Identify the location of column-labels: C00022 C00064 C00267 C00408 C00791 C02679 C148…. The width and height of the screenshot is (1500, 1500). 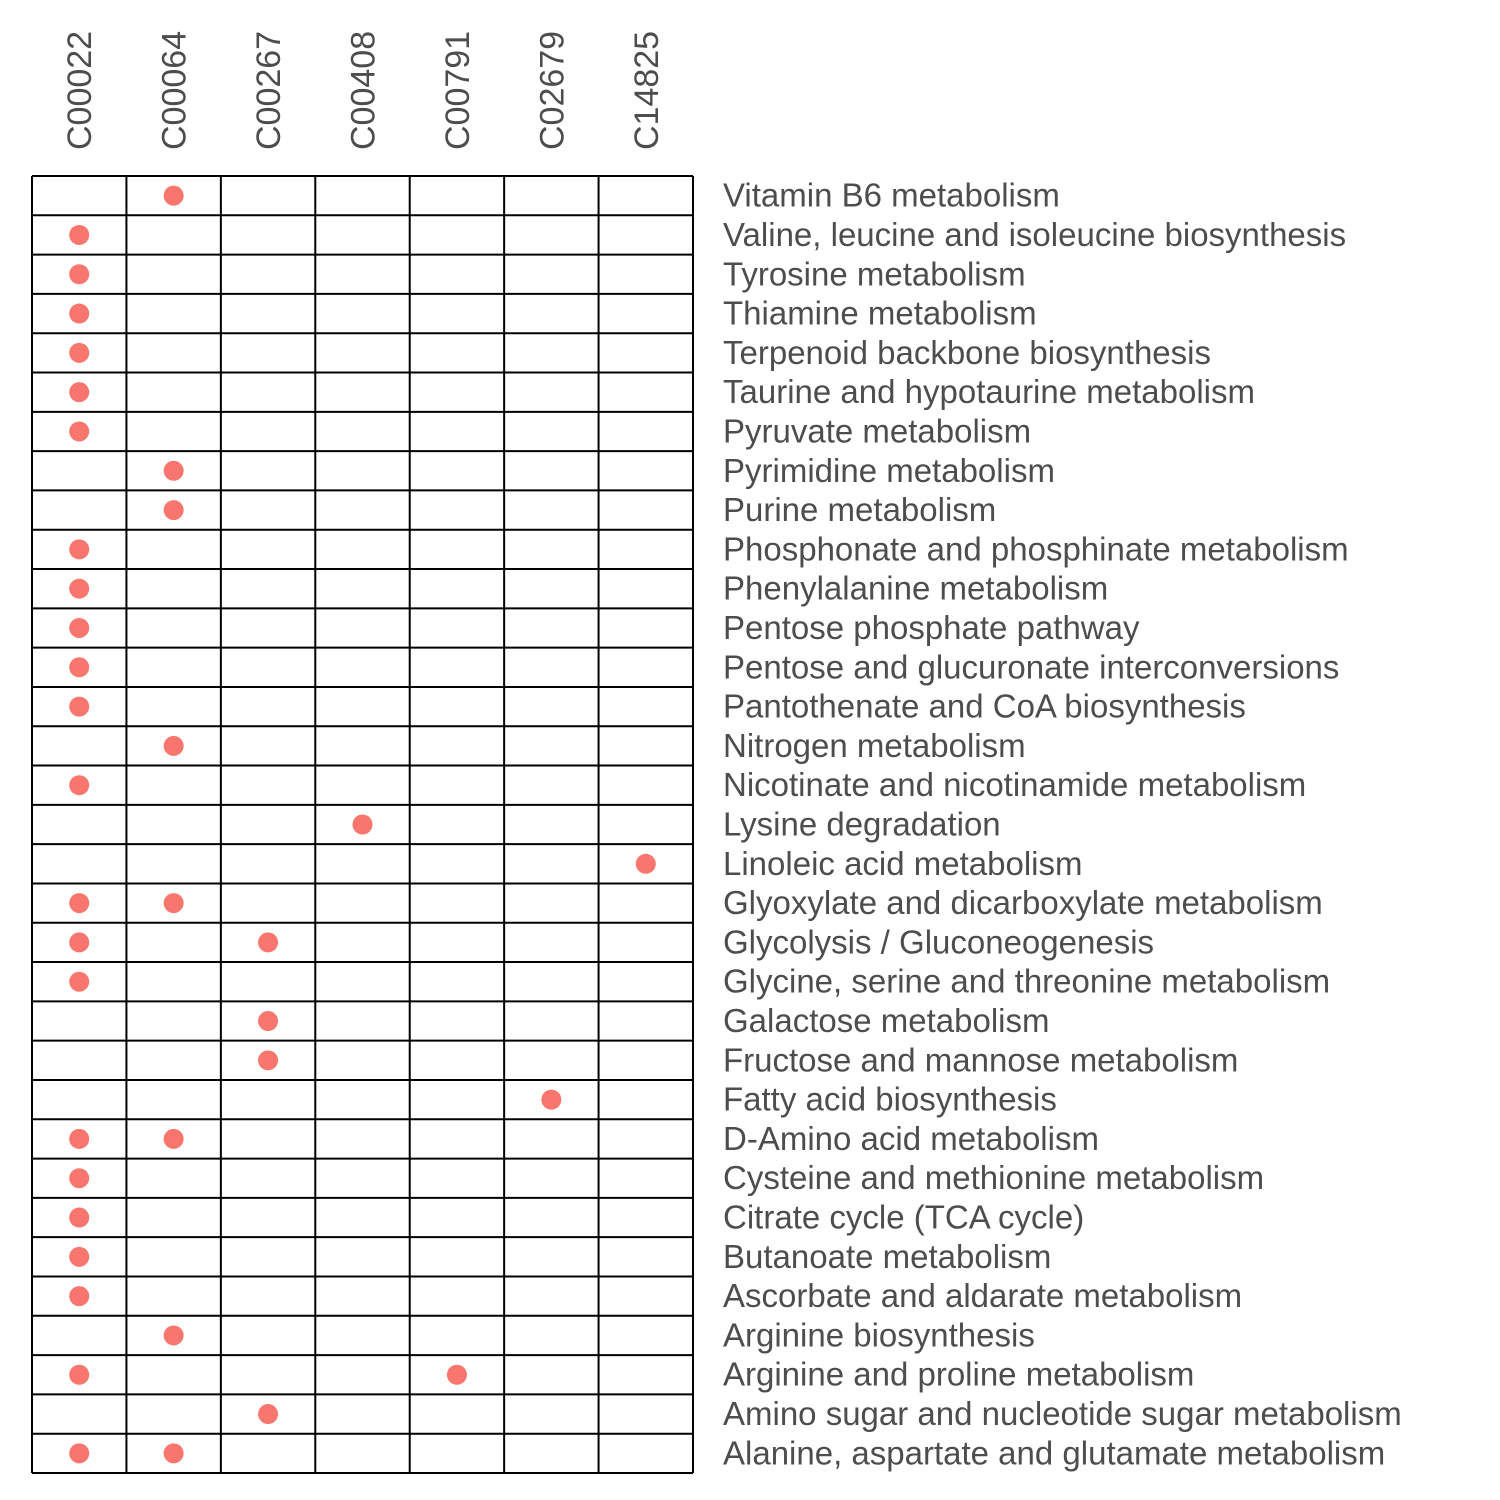
(363, 90).